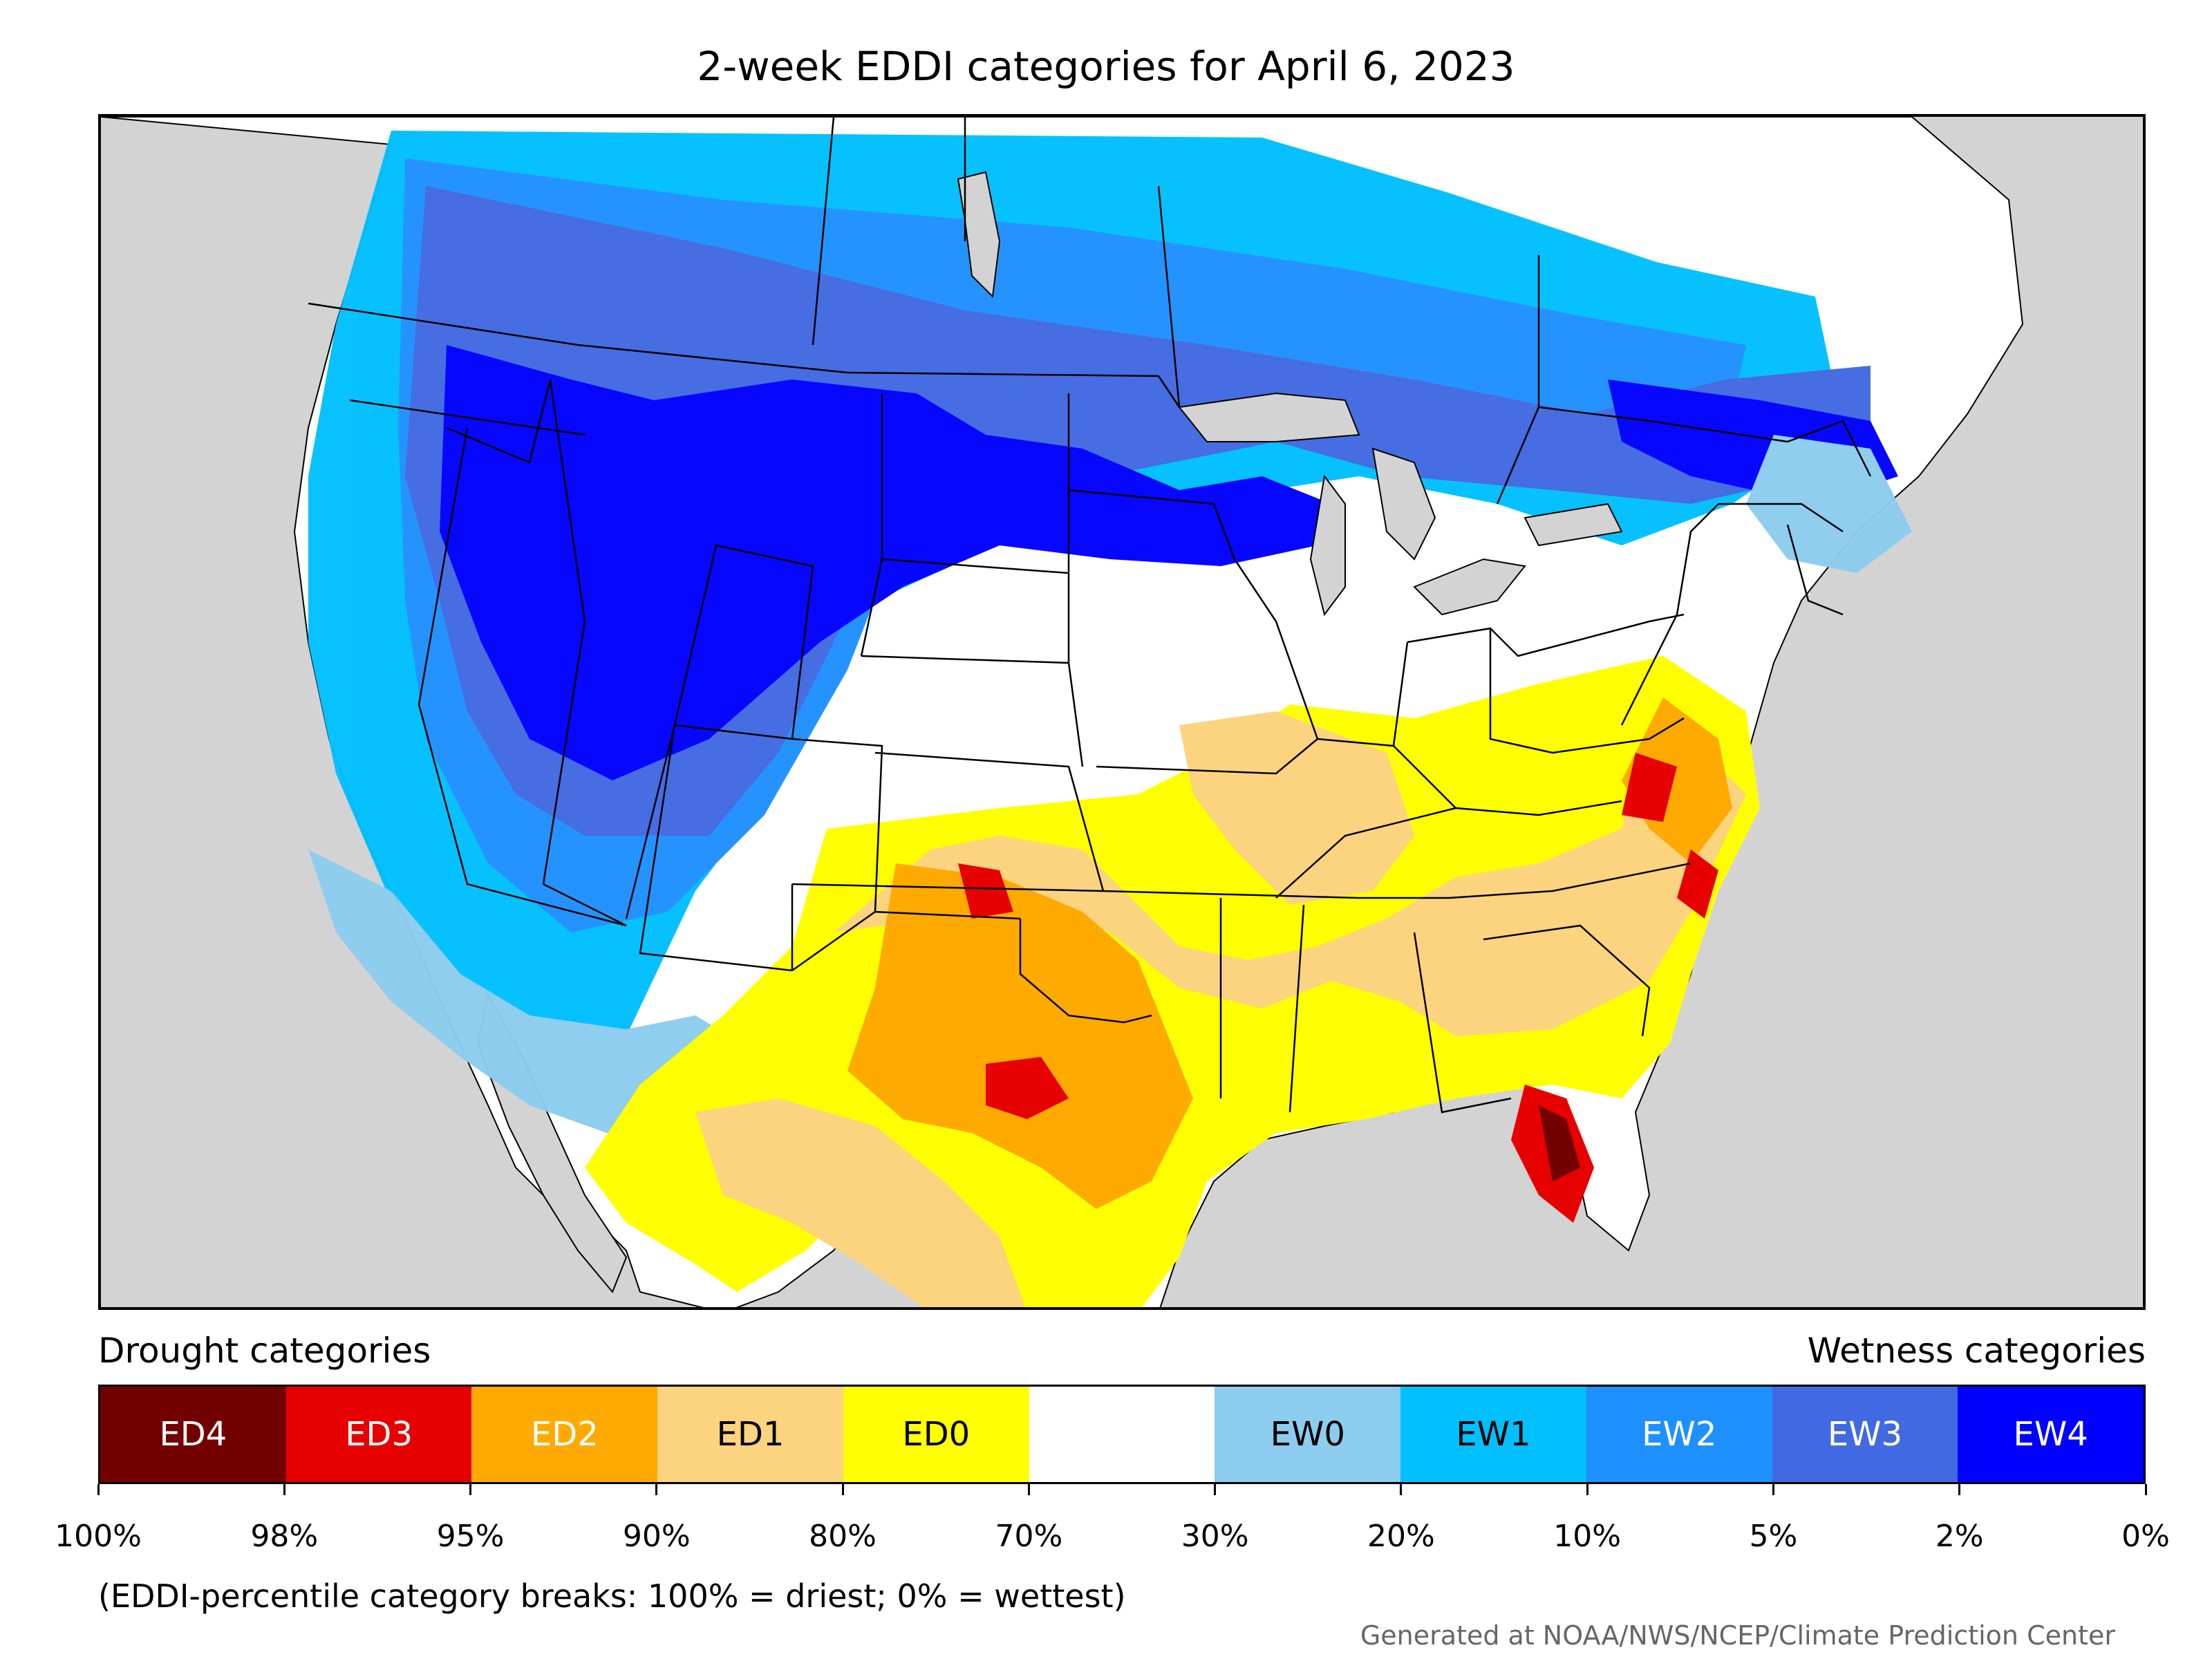 This screenshot has width=2212, height=1659. Describe the element at coordinates (1493, 1434) in the screenshot. I see `legend-cat-ew1: EW1` at that location.